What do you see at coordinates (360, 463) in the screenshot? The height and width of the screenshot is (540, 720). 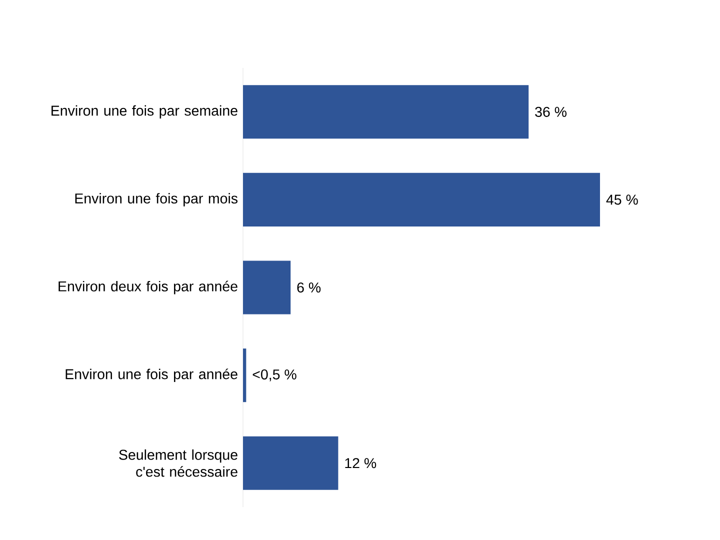 I see `data-label: 12 %` at bounding box center [360, 463].